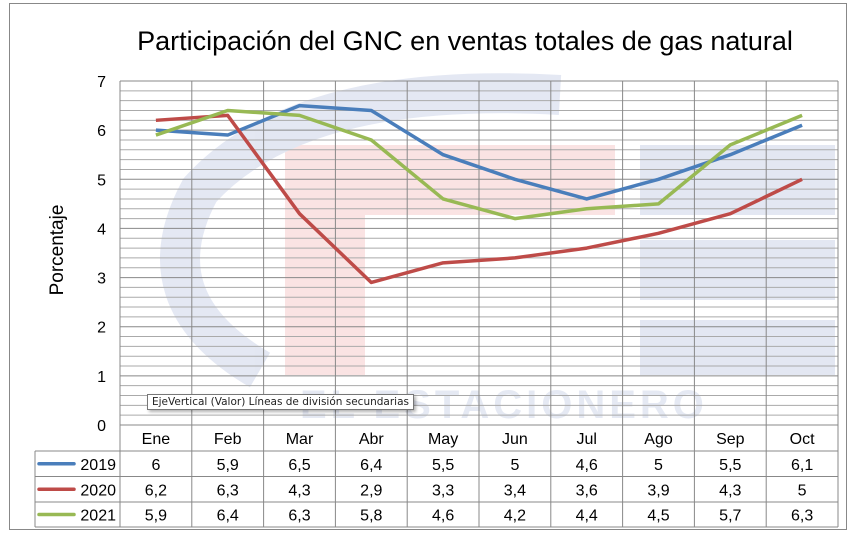  What do you see at coordinates (299, 465) in the screenshot?
I see `data-label: 6,5` at bounding box center [299, 465].